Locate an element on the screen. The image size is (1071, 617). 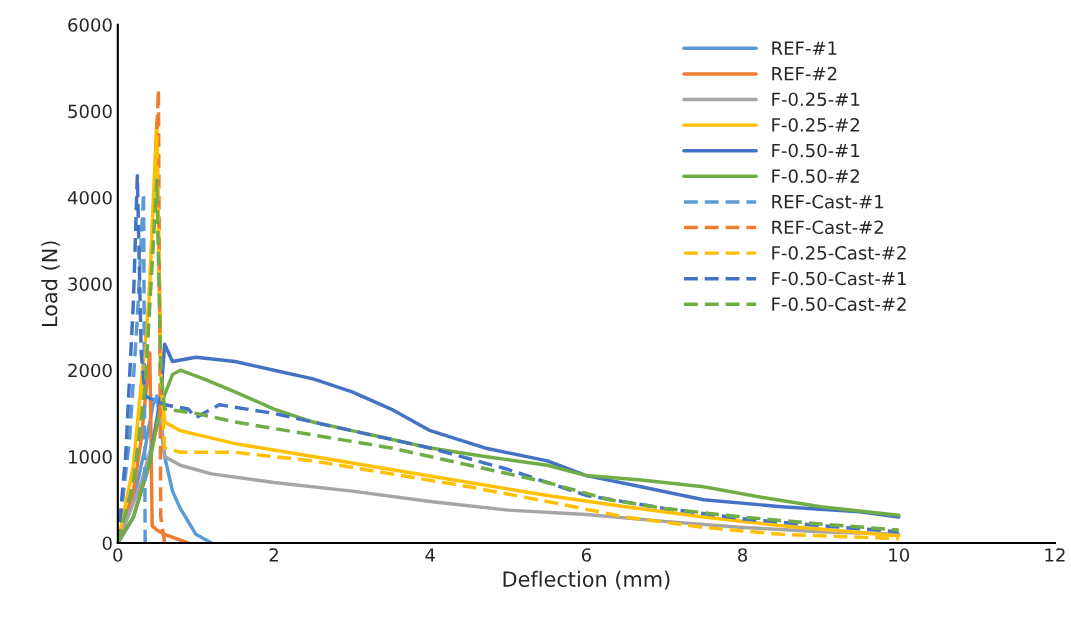
legend-label: F-0.50-#2 is located at coordinates (816, 176).